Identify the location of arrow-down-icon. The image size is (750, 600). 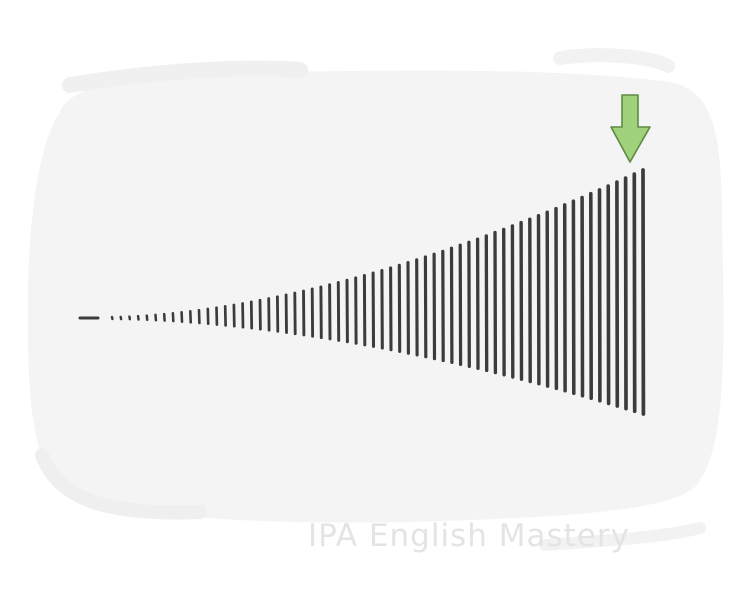
(630, 128).